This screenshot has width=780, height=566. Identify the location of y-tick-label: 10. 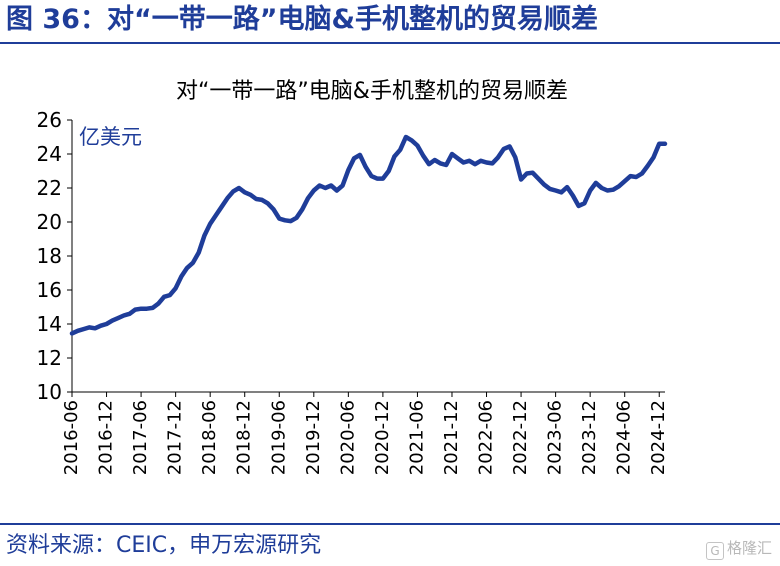
(49, 392).